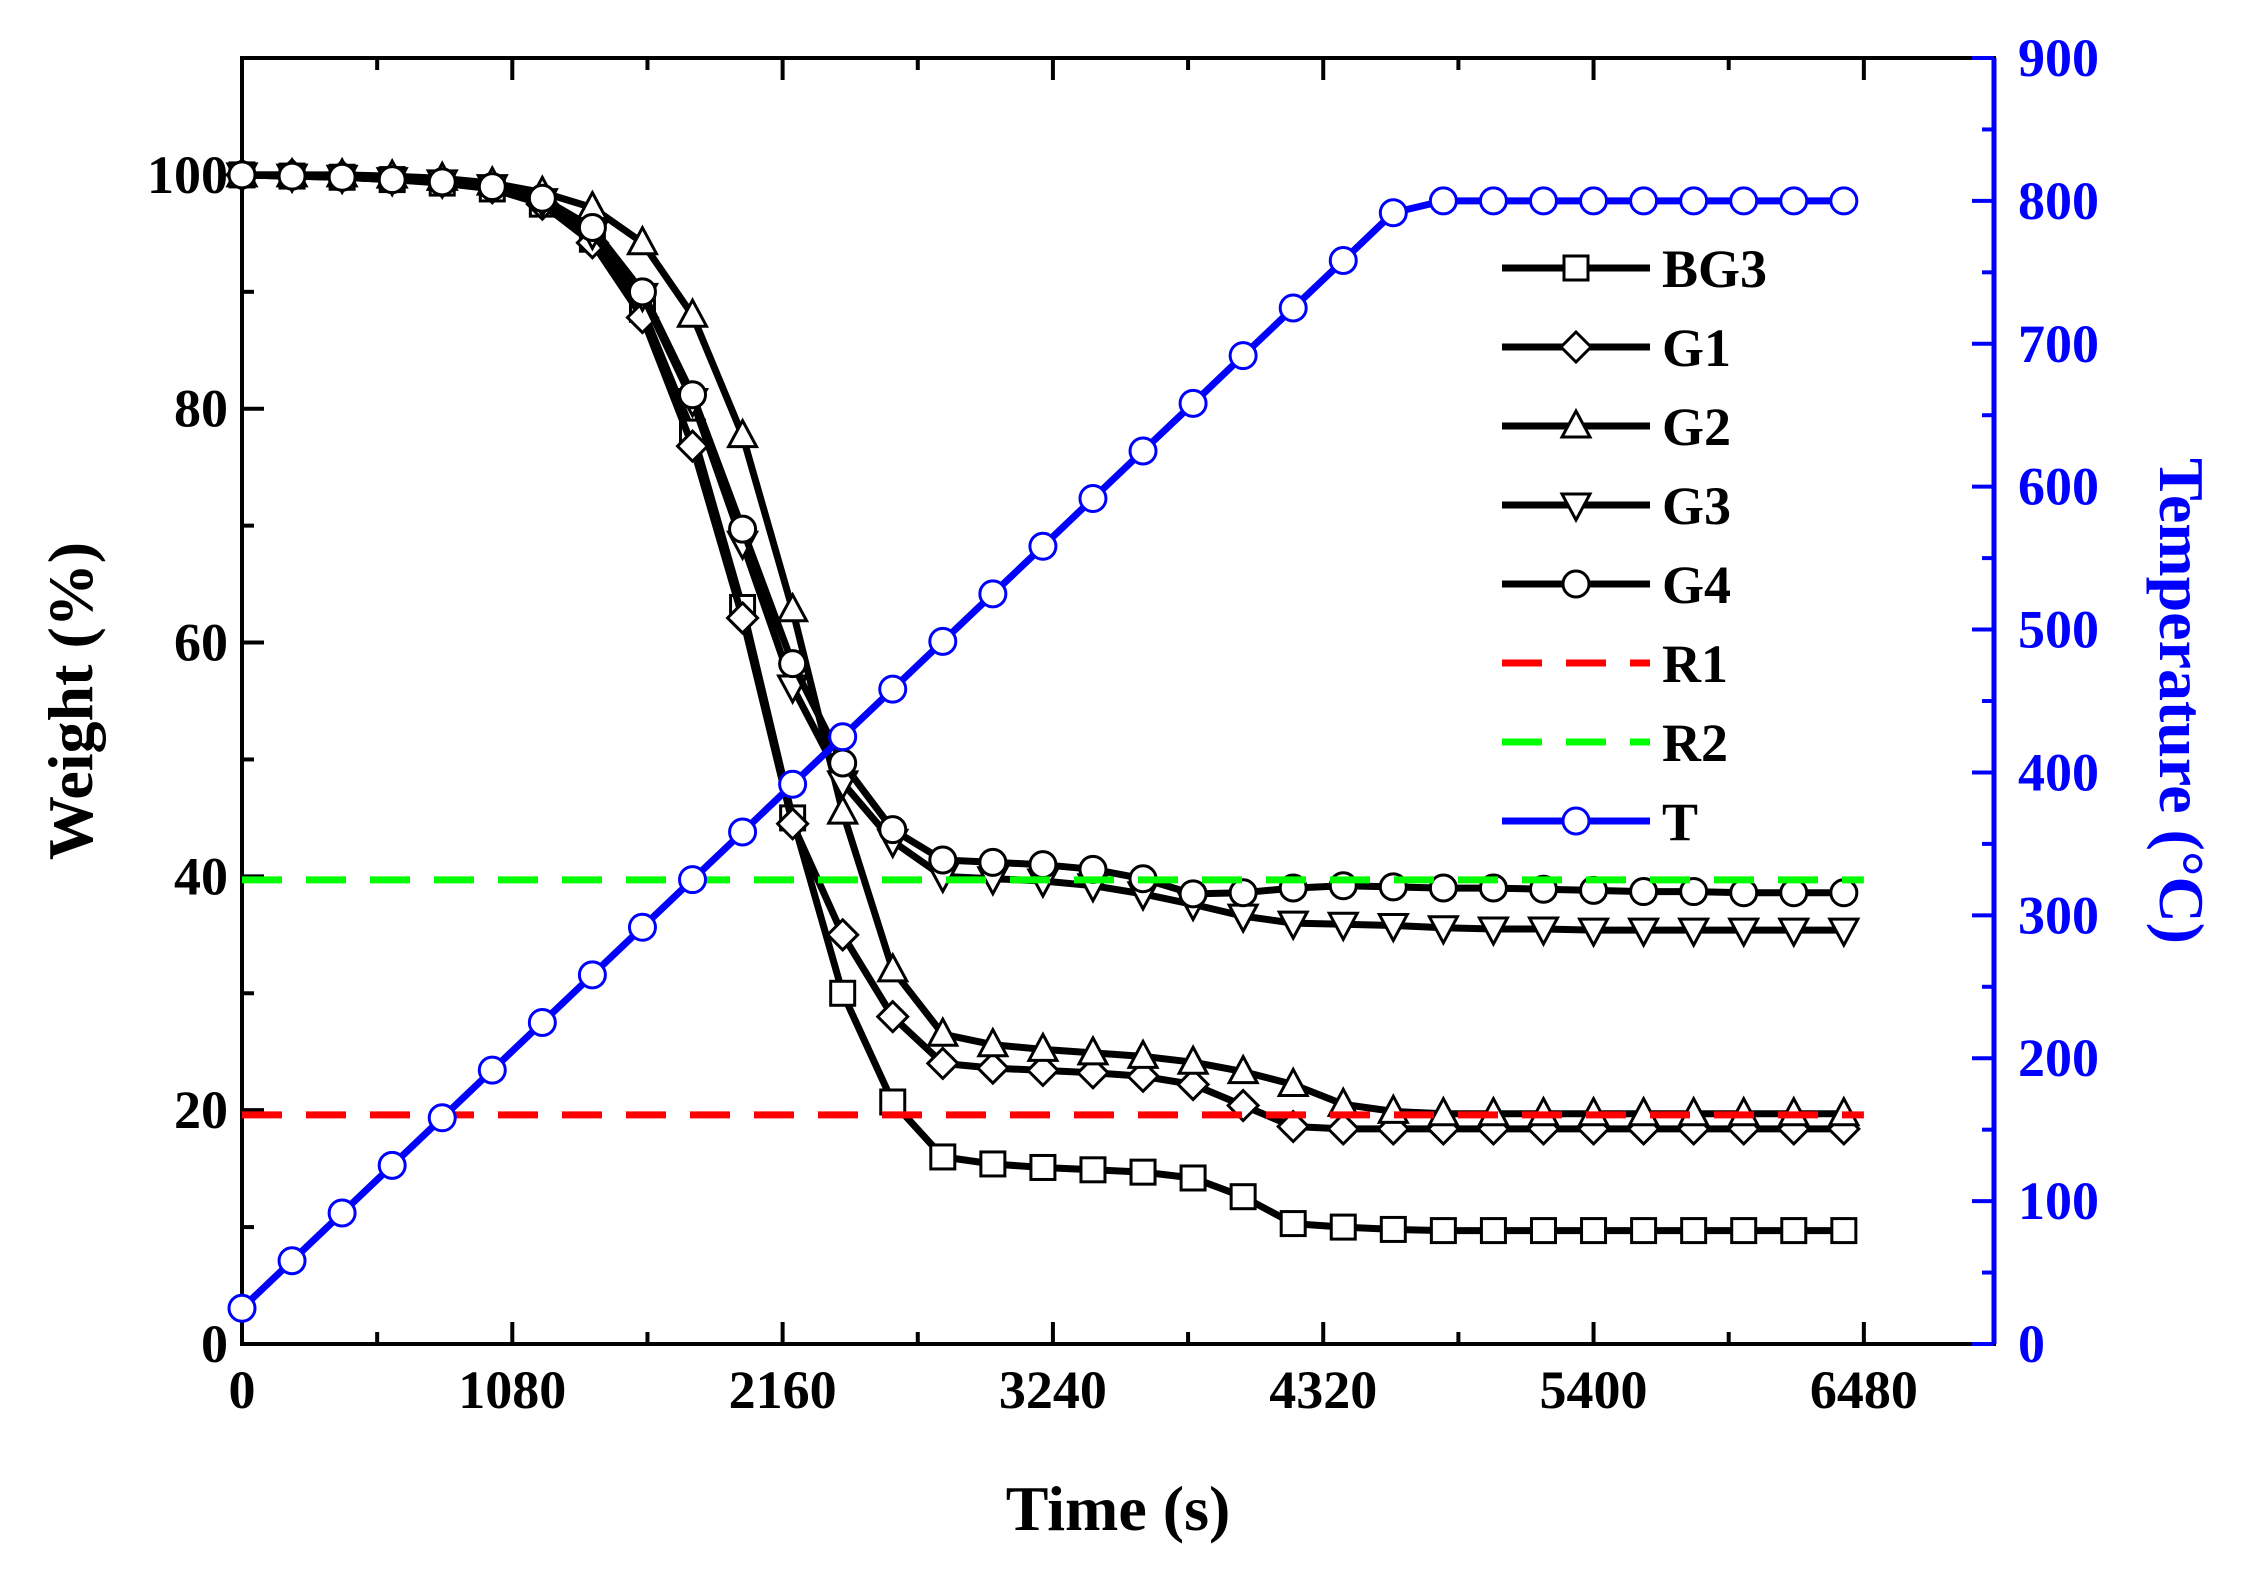 This screenshot has height=1573, width=2249. What do you see at coordinates (1576, 347) in the screenshot?
I see `legend-marker-g1` at bounding box center [1576, 347].